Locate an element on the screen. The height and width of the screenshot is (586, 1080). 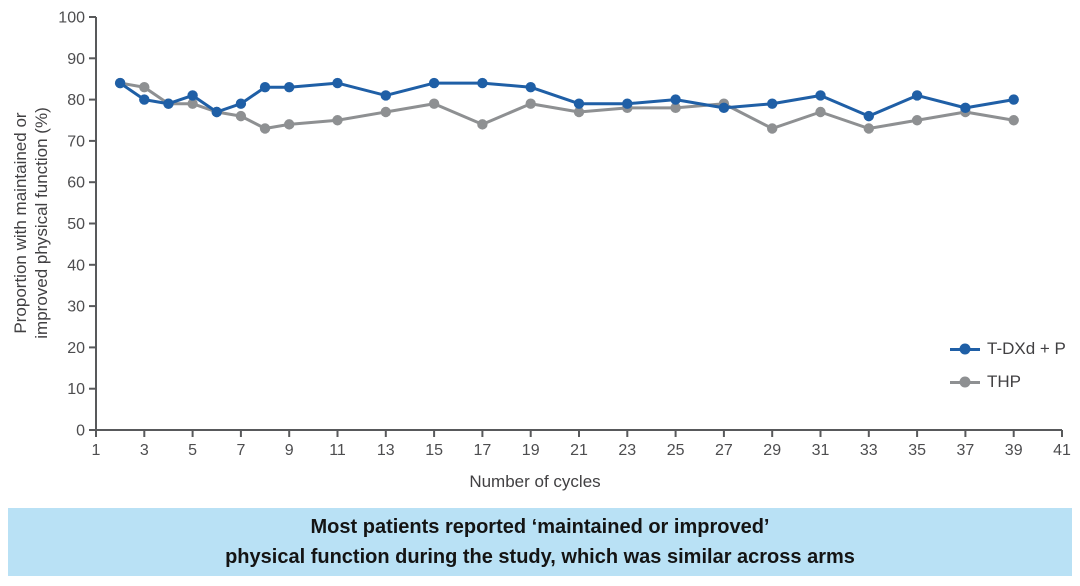
x-tick-label: 23 is located at coordinates (627, 450).